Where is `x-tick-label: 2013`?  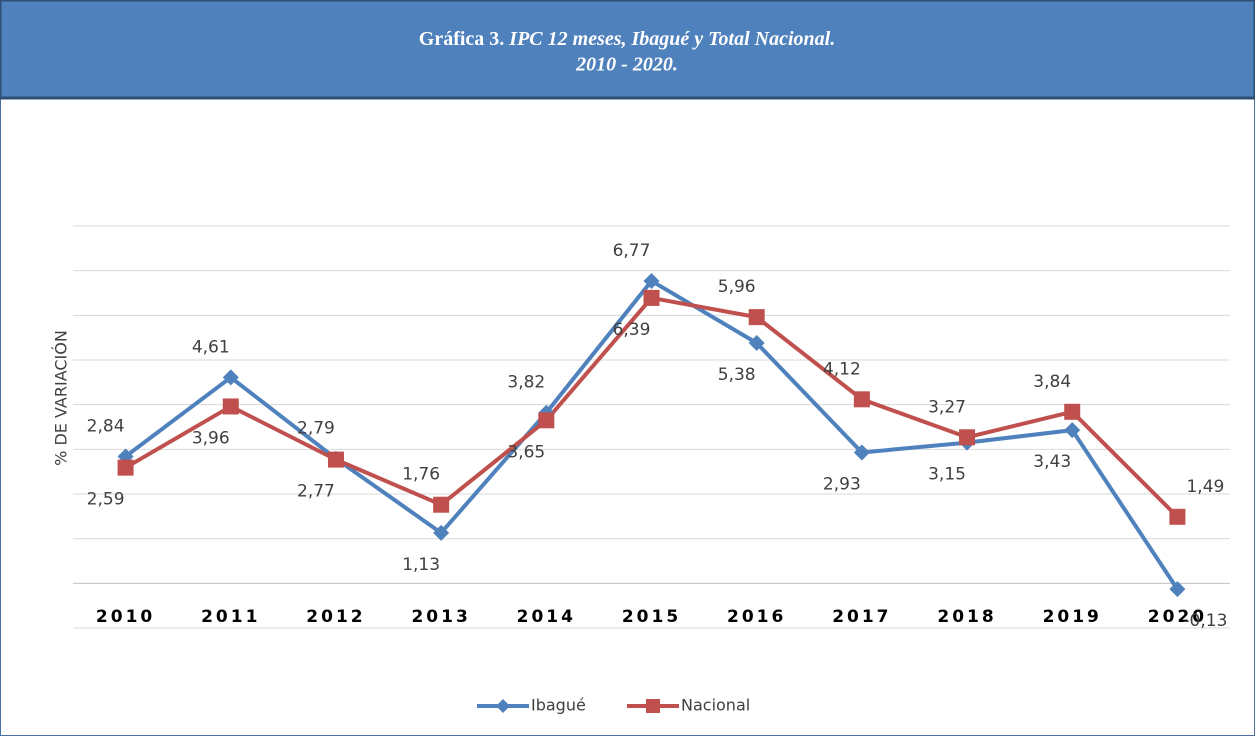 x-tick-label: 2013 is located at coordinates (440, 617).